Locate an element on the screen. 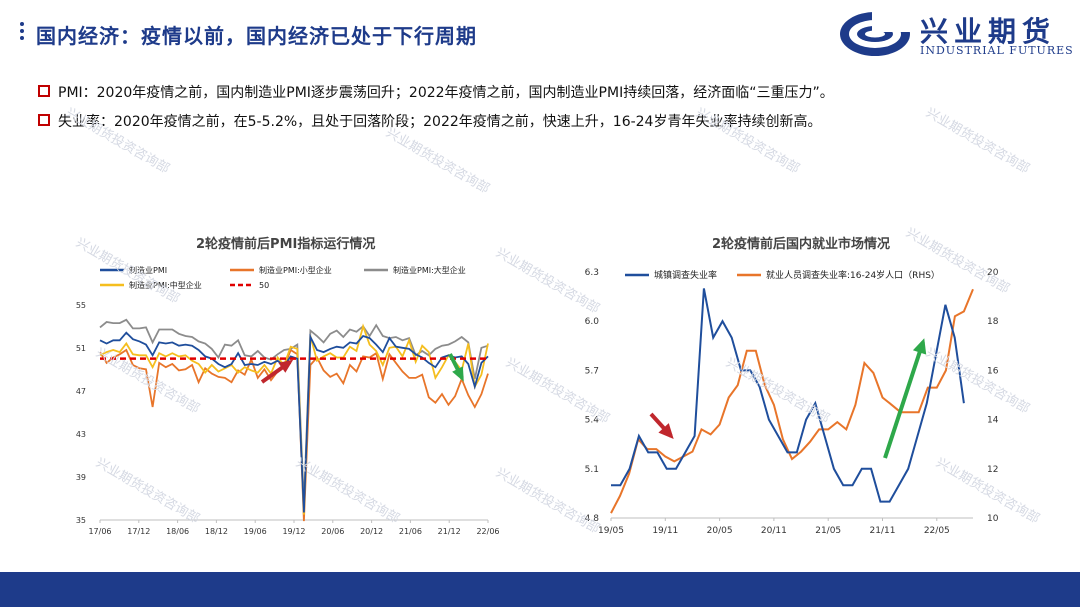 This screenshot has height=607, width=1080. employment-legend-label: 就业人员调查失业率:16-24岁人口（RHS） is located at coordinates (853, 275).